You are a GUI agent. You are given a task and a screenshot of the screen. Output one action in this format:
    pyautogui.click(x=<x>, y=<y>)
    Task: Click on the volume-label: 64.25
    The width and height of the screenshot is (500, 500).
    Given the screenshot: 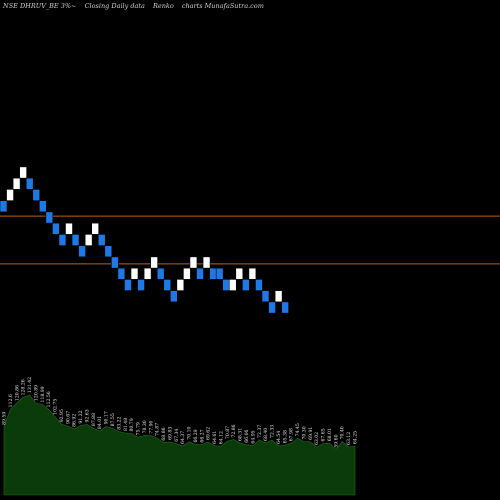 What is the action you would take?
    pyautogui.click(x=356, y=437)
    